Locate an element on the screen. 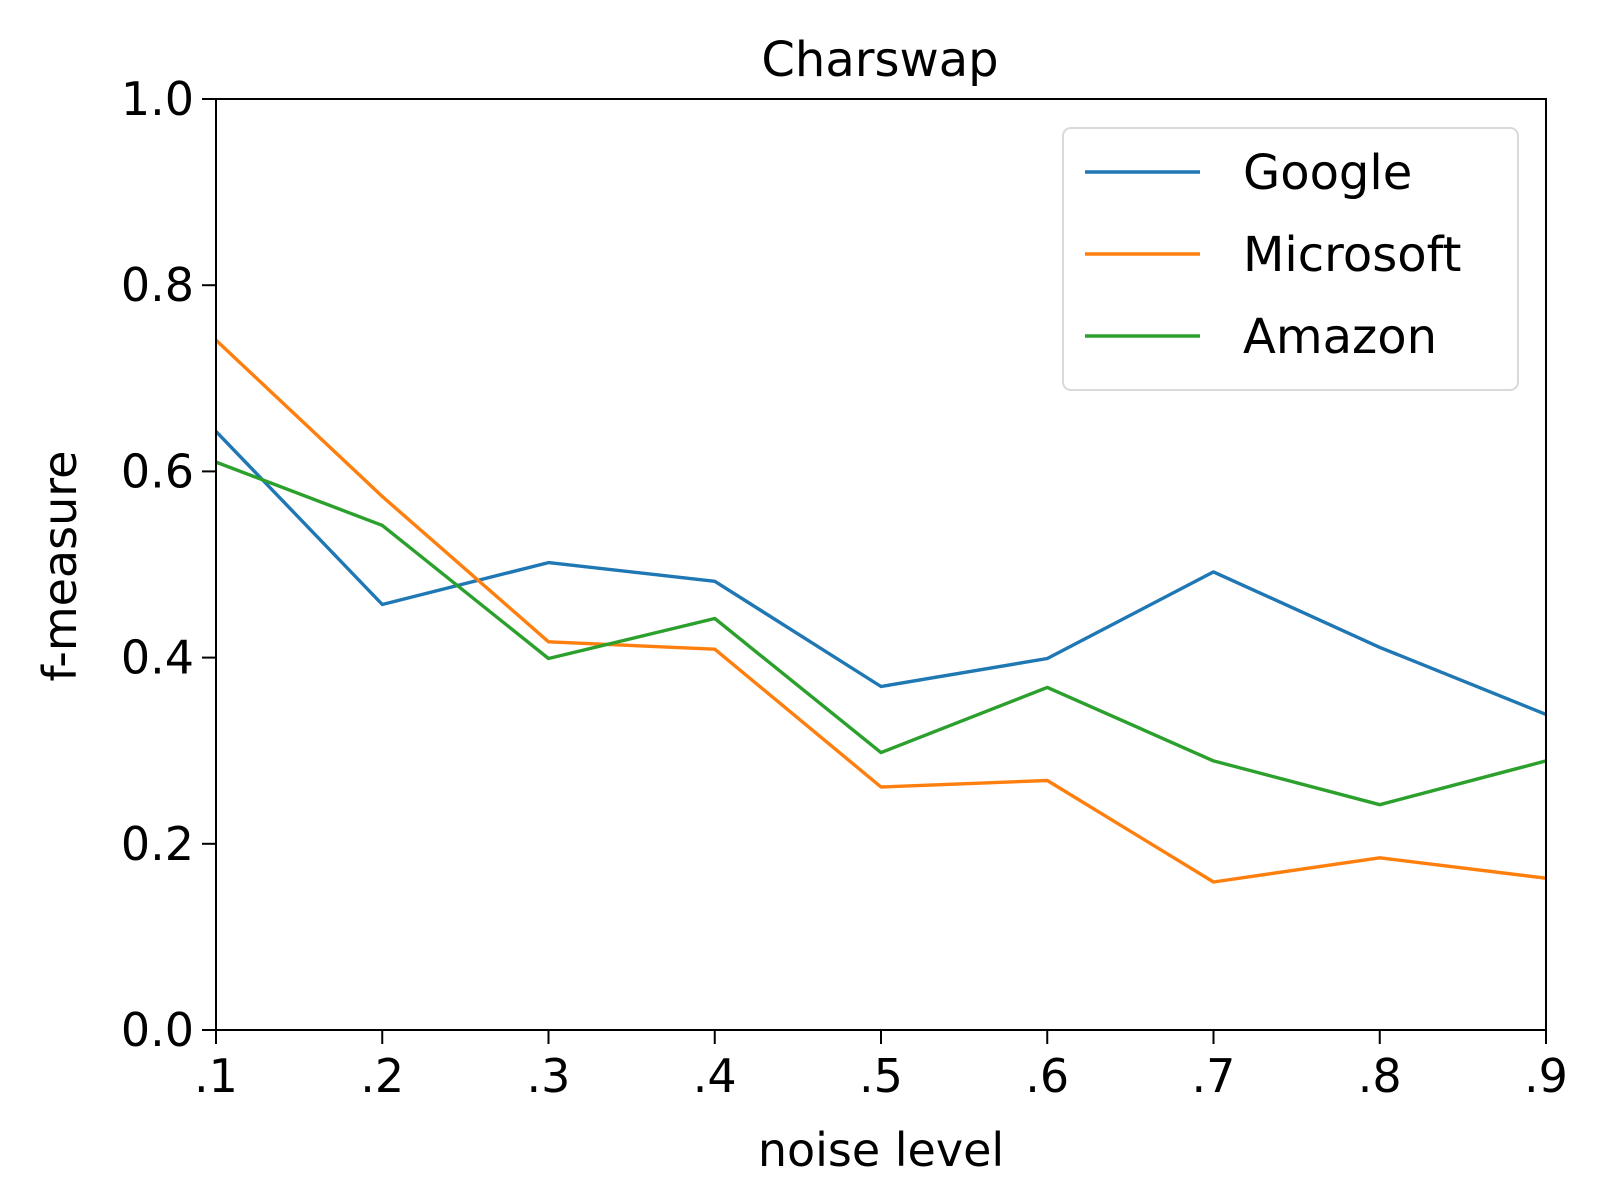  x-tick-label: .8 is located at coordinates (1380, 1076).